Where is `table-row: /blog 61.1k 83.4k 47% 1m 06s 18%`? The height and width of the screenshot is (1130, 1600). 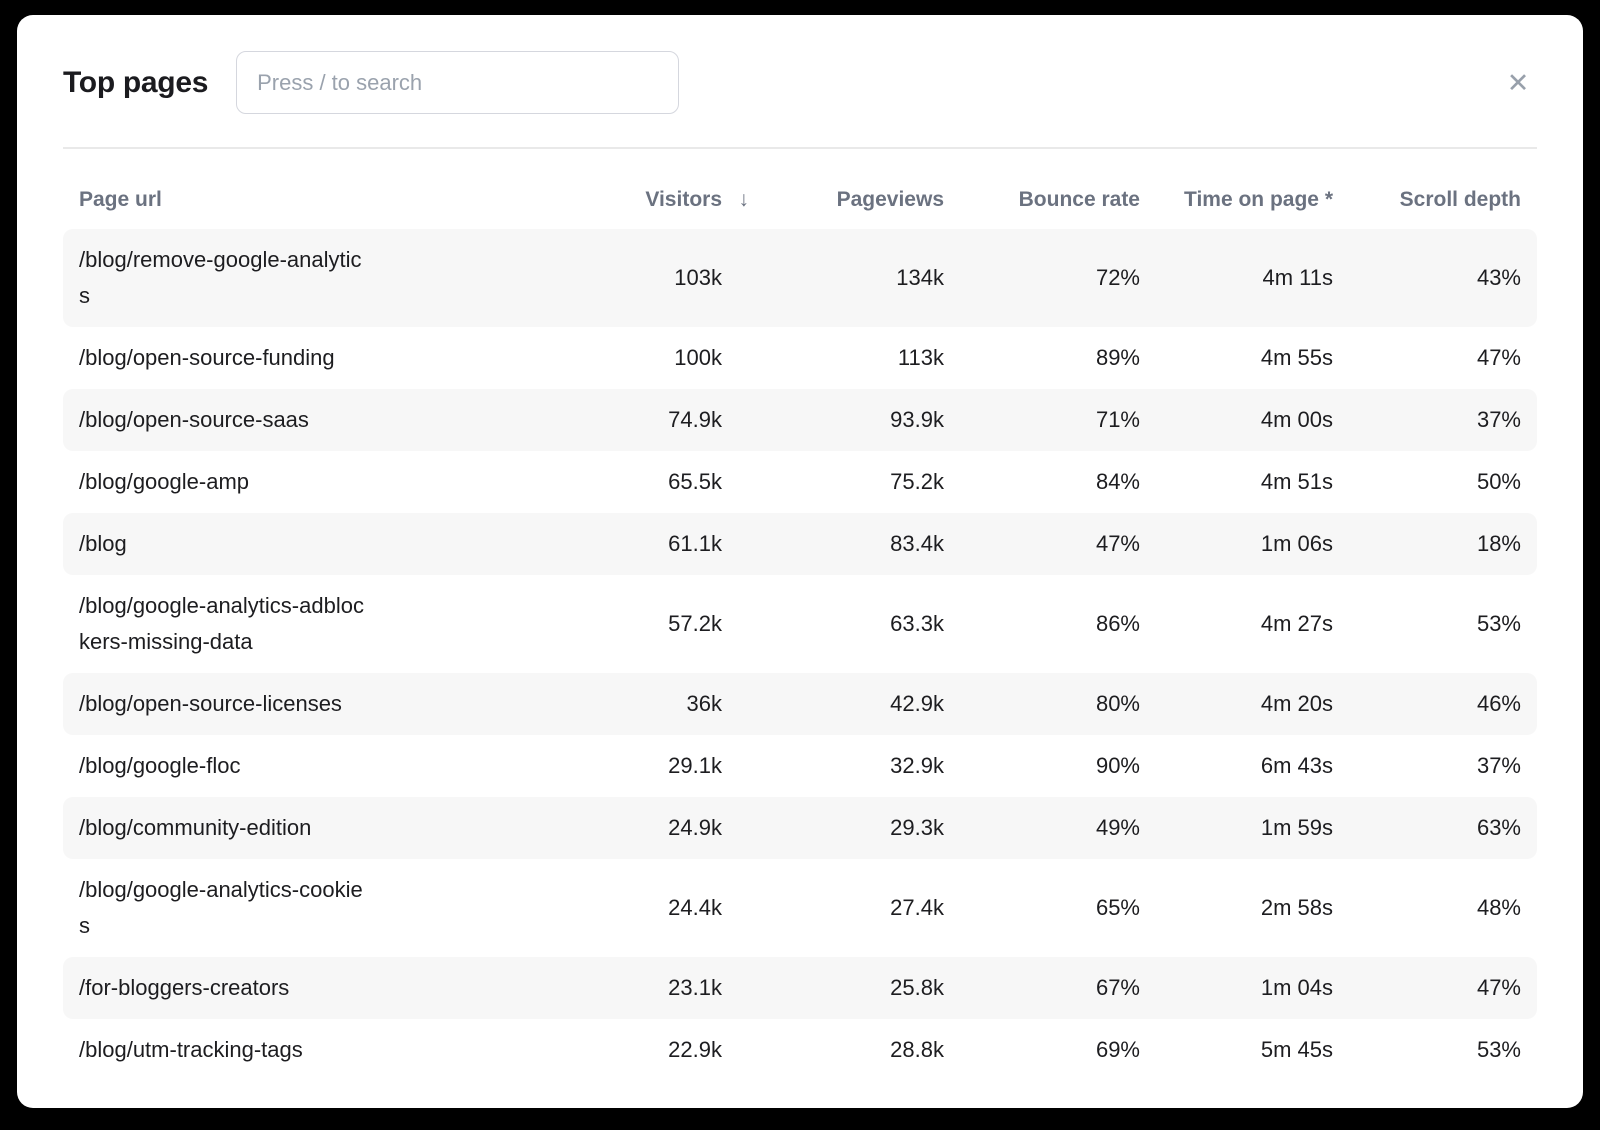
table-row: /blog 61.1k 83.4k 47% 1m 06s 18% is located at coordinates (800, 544).